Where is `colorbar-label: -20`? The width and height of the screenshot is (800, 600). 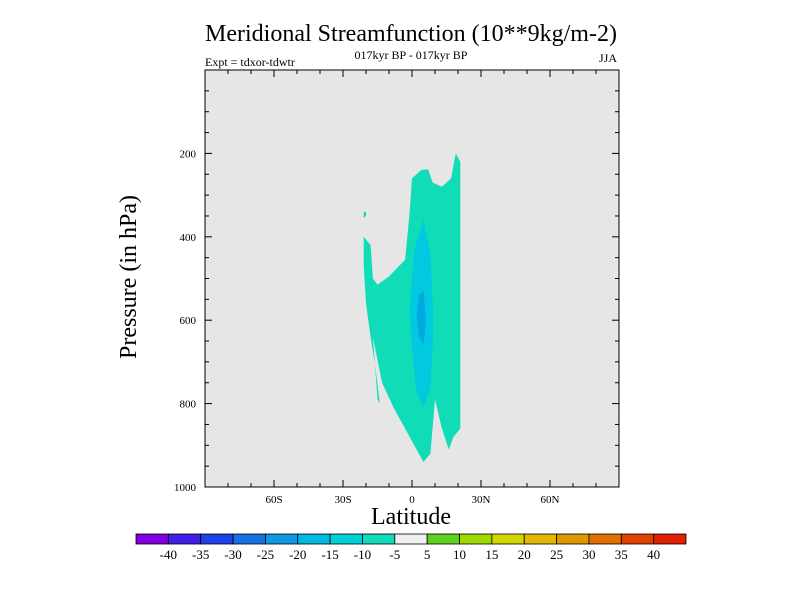 colorbar-label: -20 is located at coordinates (297, 554).